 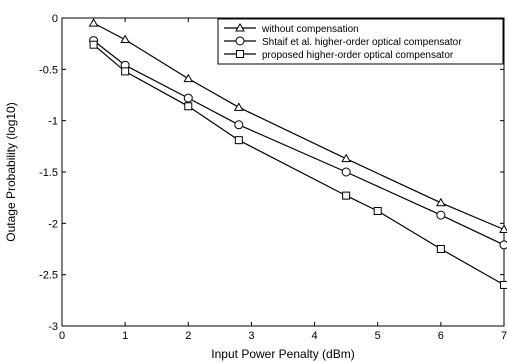 I want to click on x-tick-label: 4, so click(x=315, y=336).